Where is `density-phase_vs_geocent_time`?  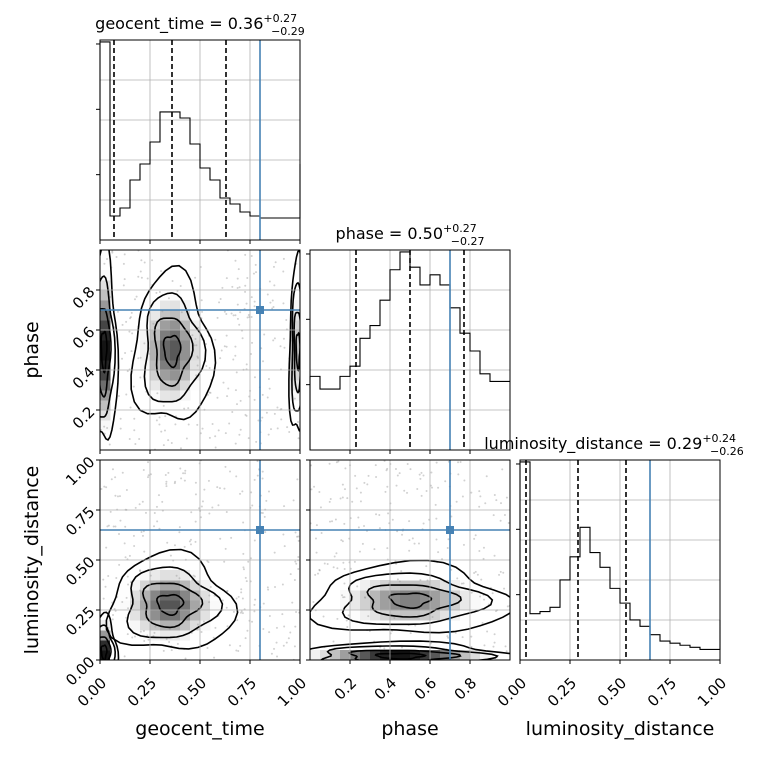 density-phase_vs_geocent_time is located at coordinates (200, 350).